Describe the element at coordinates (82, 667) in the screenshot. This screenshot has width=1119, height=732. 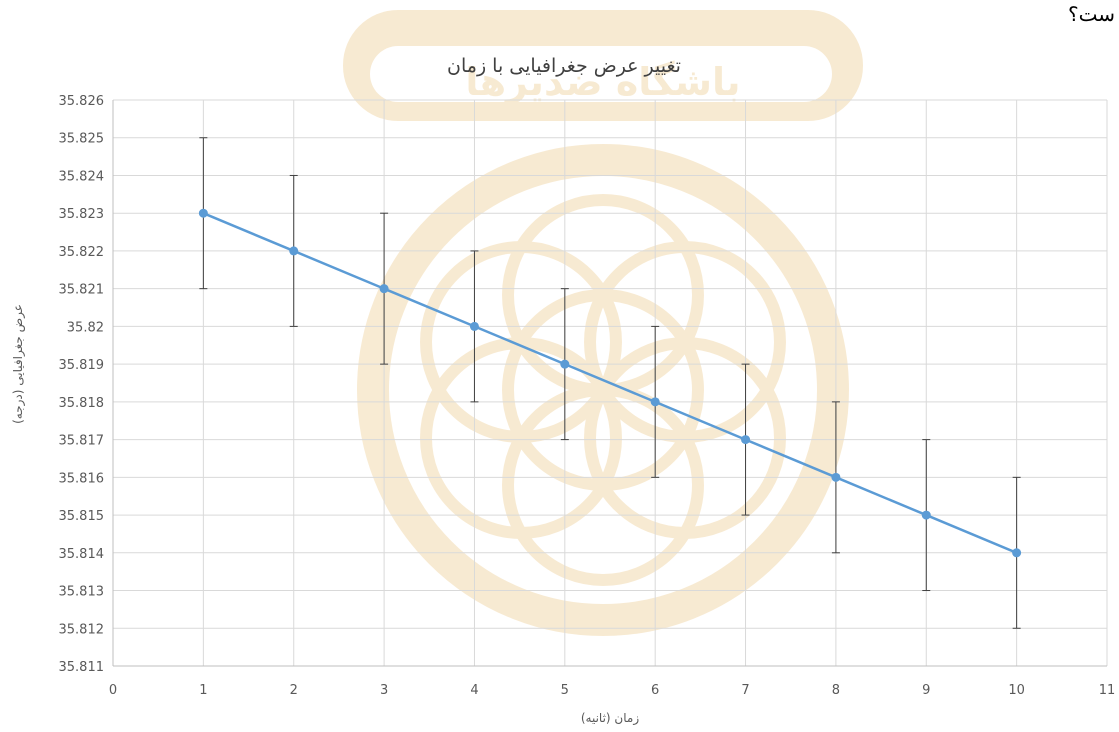
I see `y-tick-label: 35.811` at that location.